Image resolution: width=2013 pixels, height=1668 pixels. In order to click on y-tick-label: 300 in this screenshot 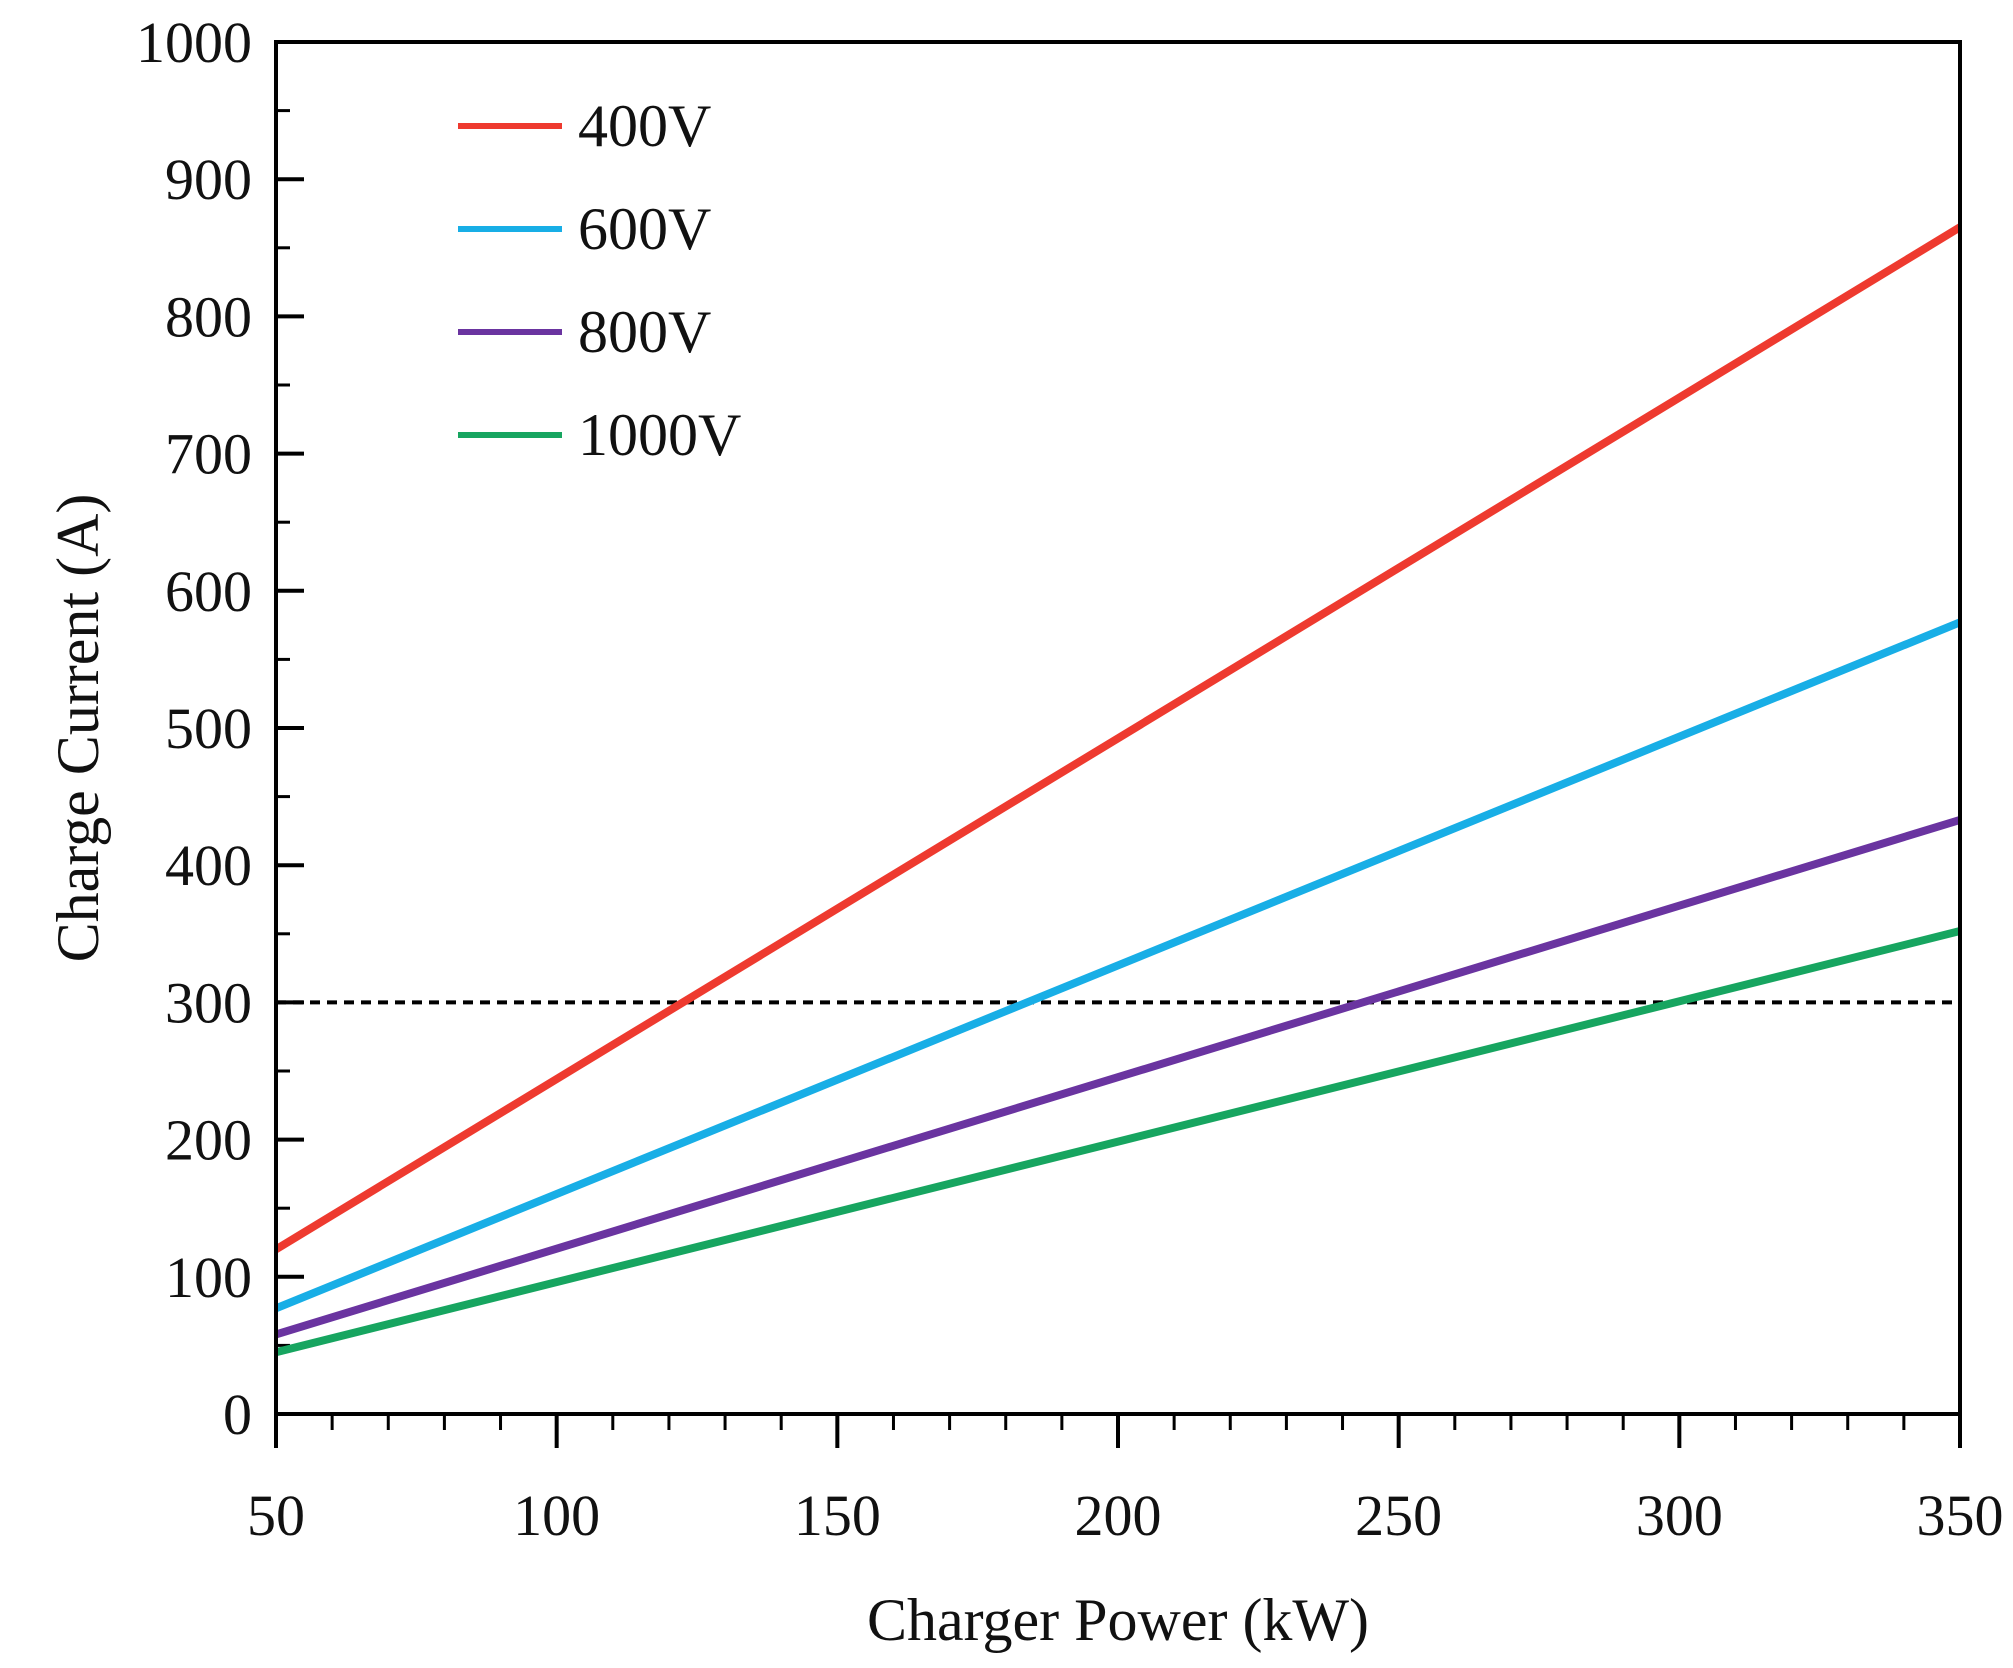, I will do `click(208, 1002)`.